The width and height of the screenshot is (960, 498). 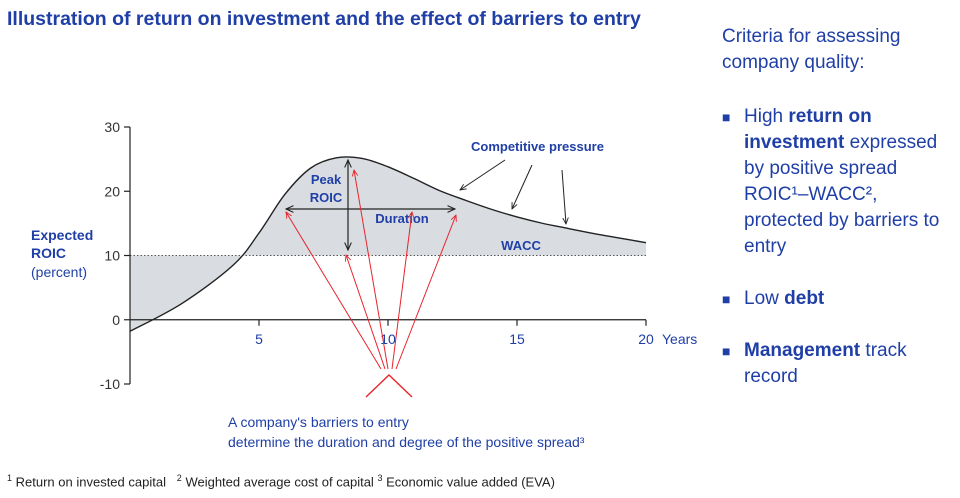 I want to click on peak-roic-label: ROIC, so click(x=326, y=197).